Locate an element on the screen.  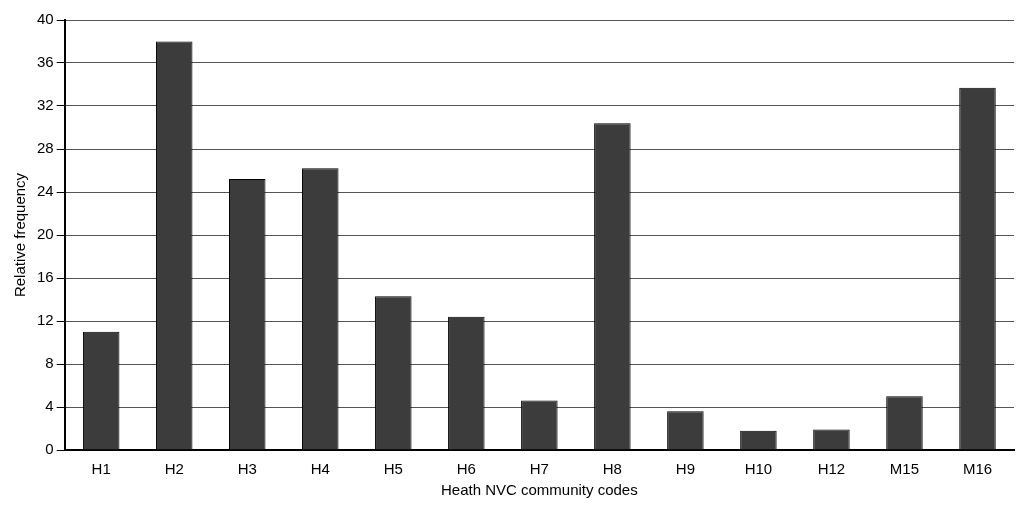
x-tick-label: H9 is located at coordinates (685, 469).